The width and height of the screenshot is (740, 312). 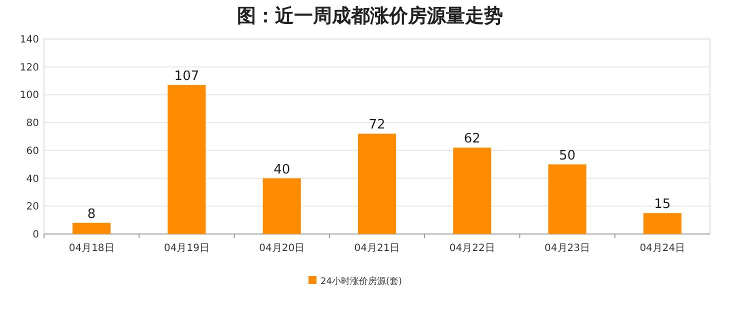 I want to click on x-tick-label: 04月19日, so click(x=187, y=248).